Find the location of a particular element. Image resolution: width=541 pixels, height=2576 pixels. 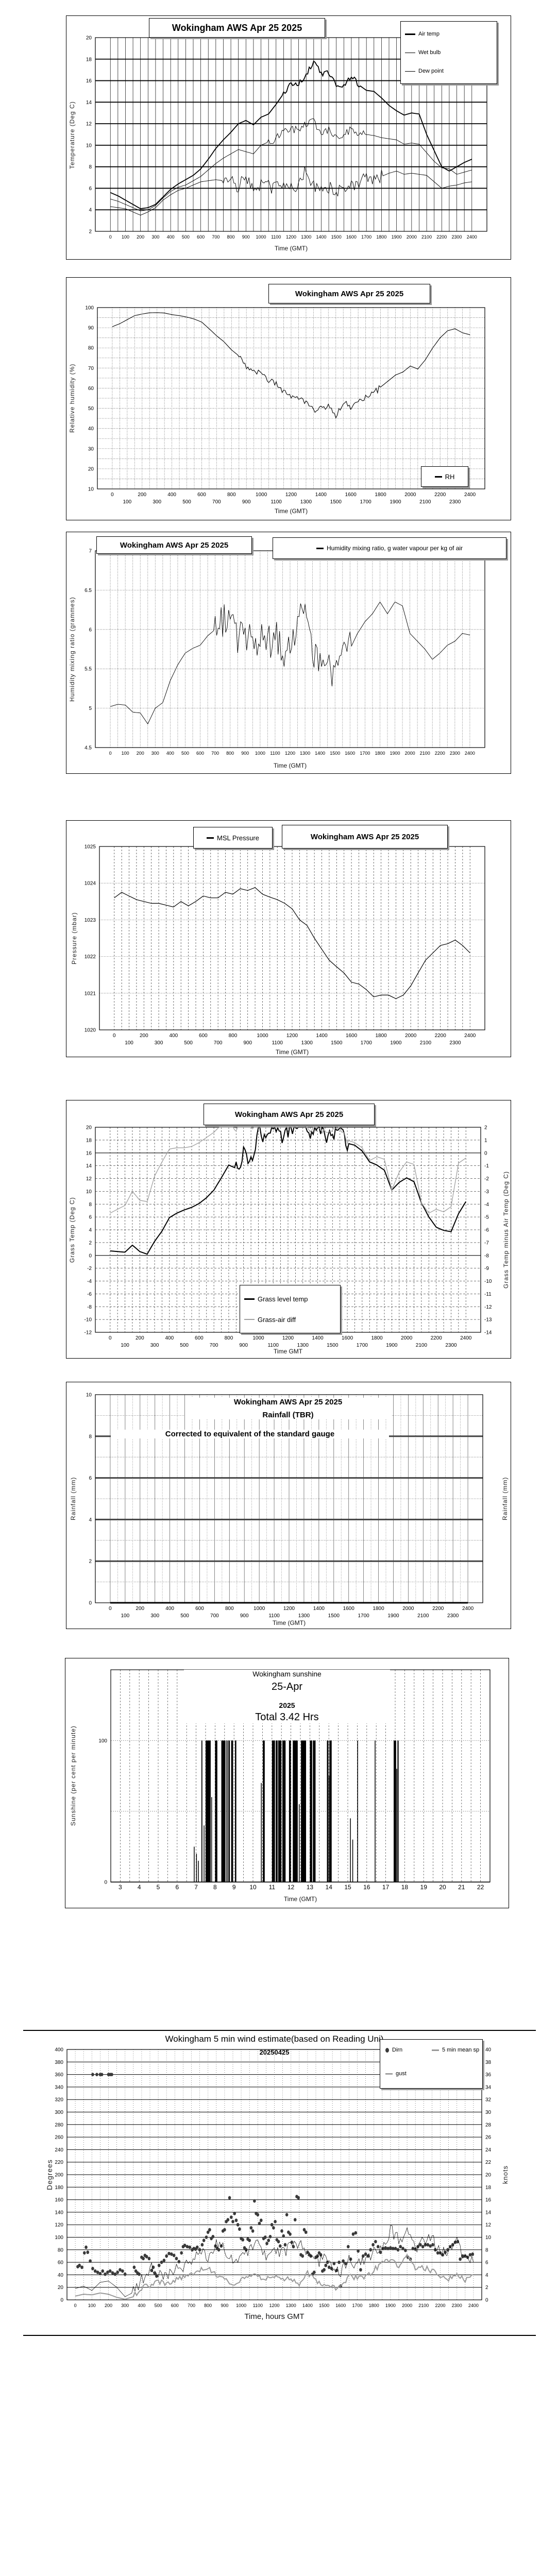

x-tick-label: 8 is located at coordinates (215, 1887).